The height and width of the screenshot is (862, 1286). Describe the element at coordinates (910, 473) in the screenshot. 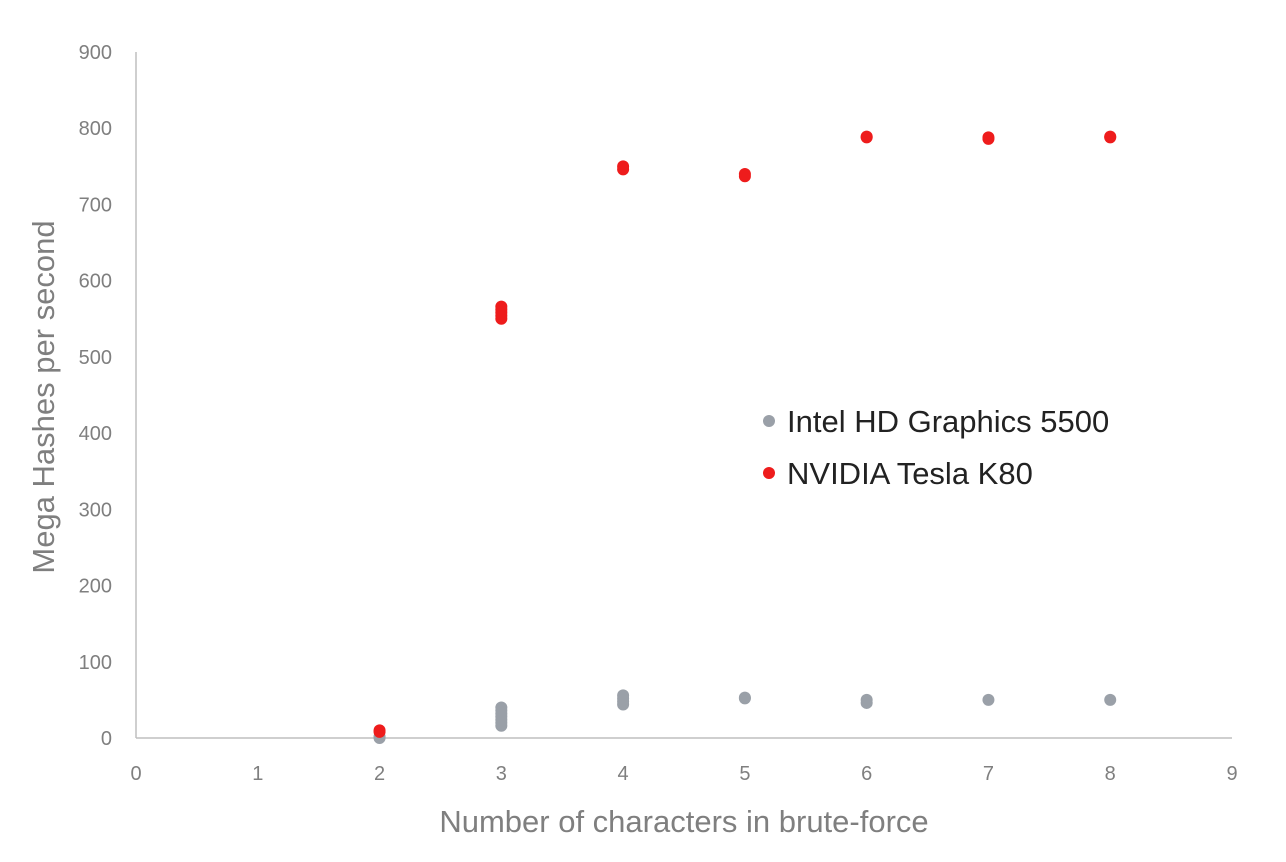

I see `legend-label-nvidia: NVIDIA Tesla K80` at that location.